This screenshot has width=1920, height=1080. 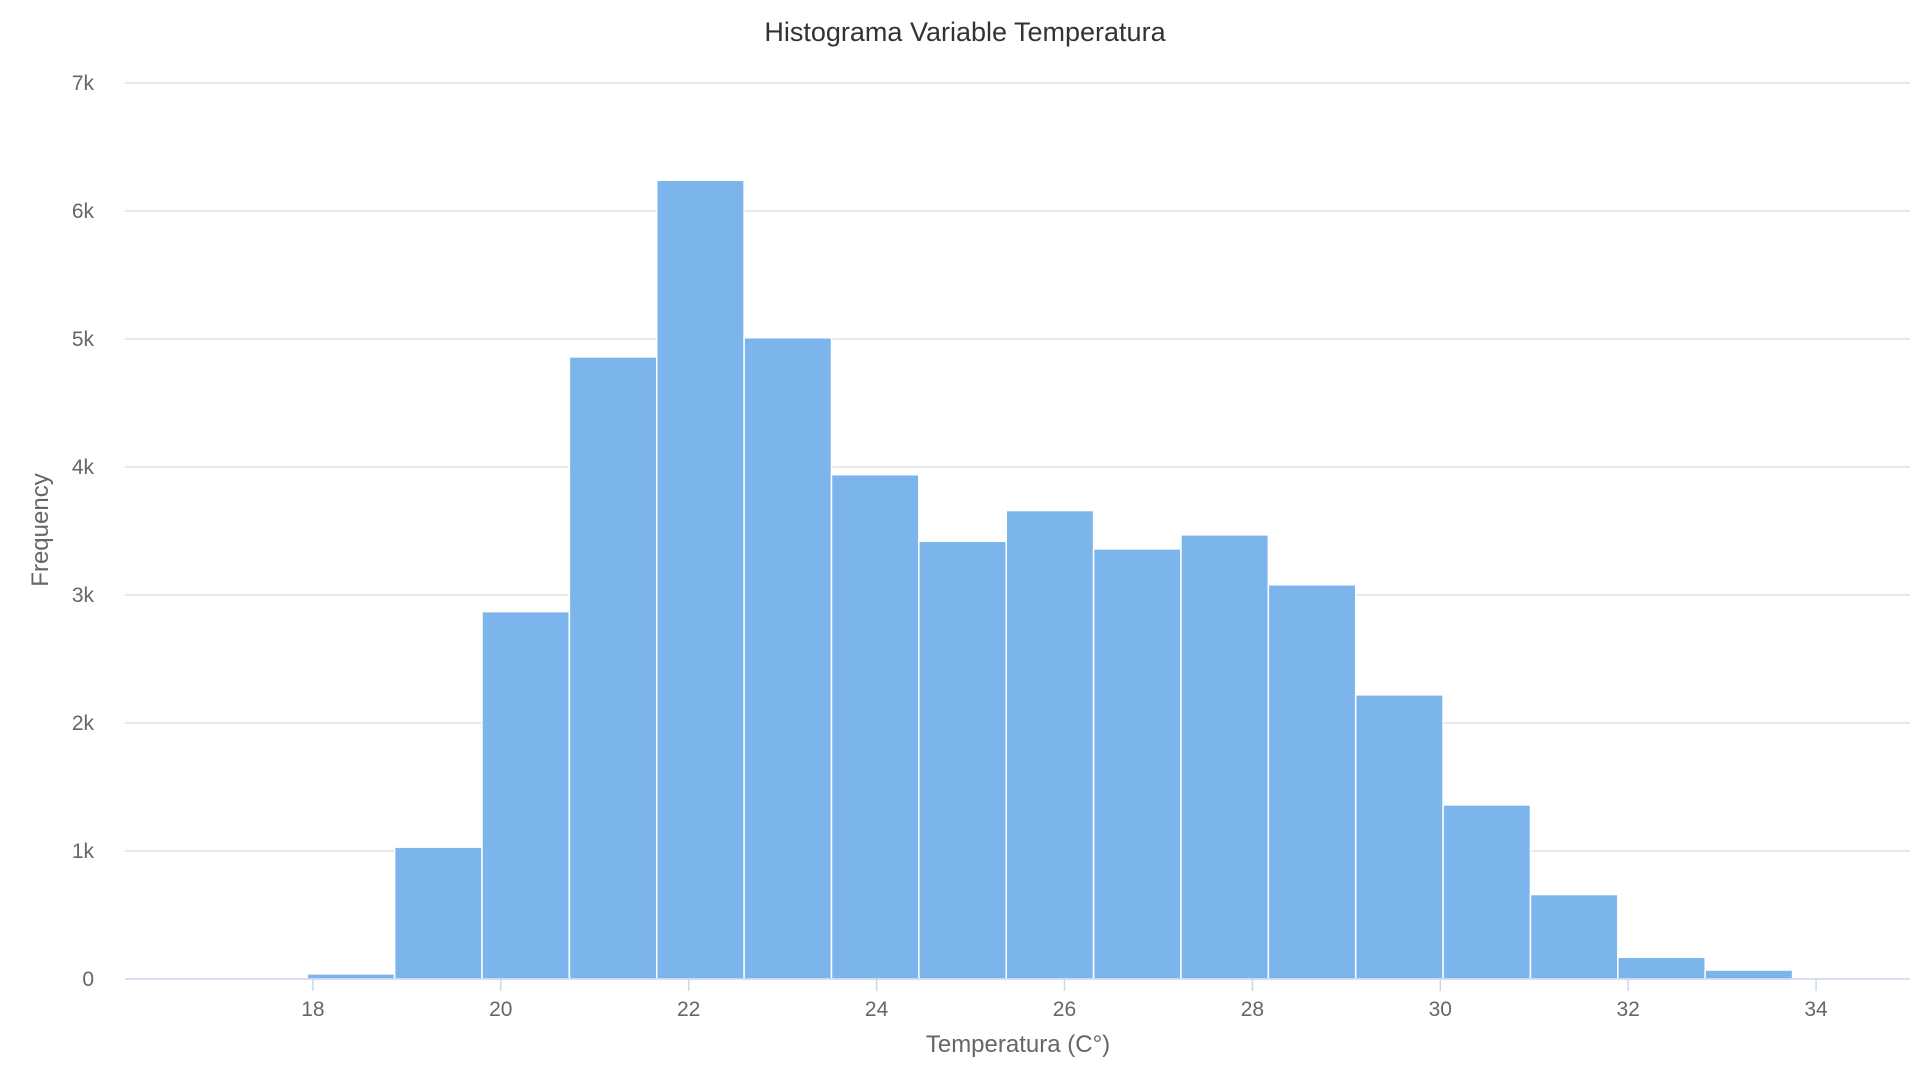 What do you see at coordinates (1627, 1009) in the screenshot?
I see `x-tick-label: 32` at bounding box center [1627, 1009].